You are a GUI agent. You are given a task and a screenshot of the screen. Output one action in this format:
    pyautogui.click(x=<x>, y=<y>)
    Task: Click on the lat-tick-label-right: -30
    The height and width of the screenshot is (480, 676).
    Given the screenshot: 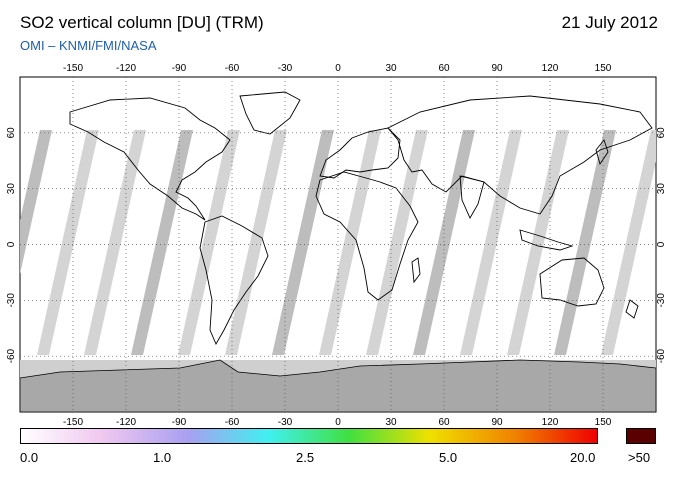 What is the action you would take?
    pyautogui.click(x=661, y=300)
    